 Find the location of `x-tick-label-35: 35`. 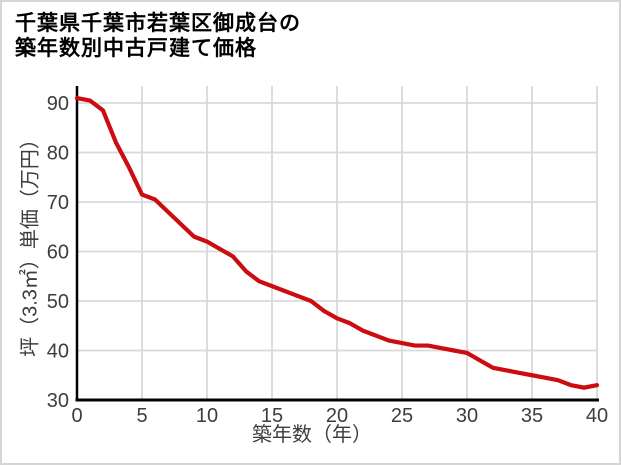

x-tick-label-35: 35 is located at coordinates (532, 416).